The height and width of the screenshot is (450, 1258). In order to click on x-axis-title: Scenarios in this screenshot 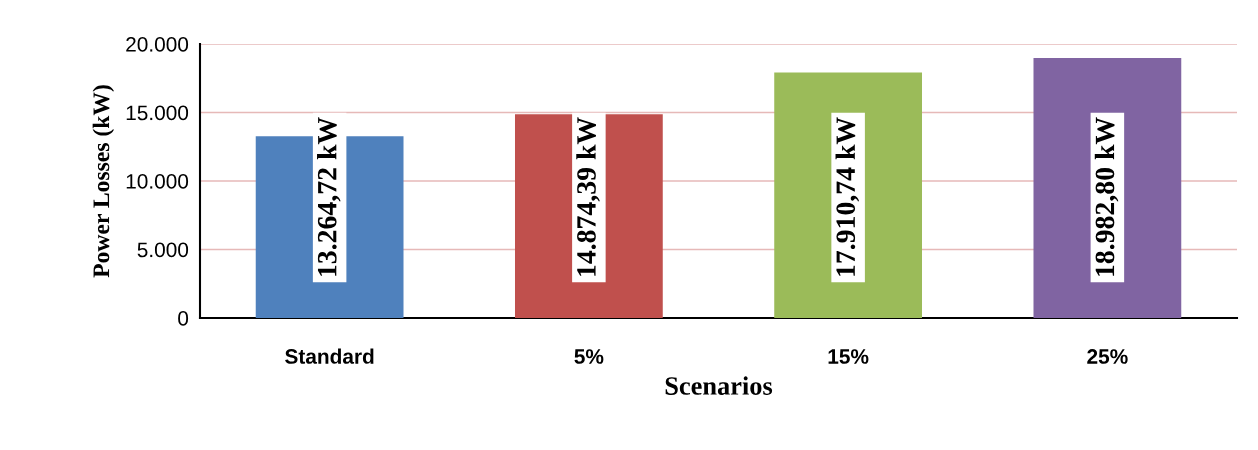, I will do `click(719, 385)`.